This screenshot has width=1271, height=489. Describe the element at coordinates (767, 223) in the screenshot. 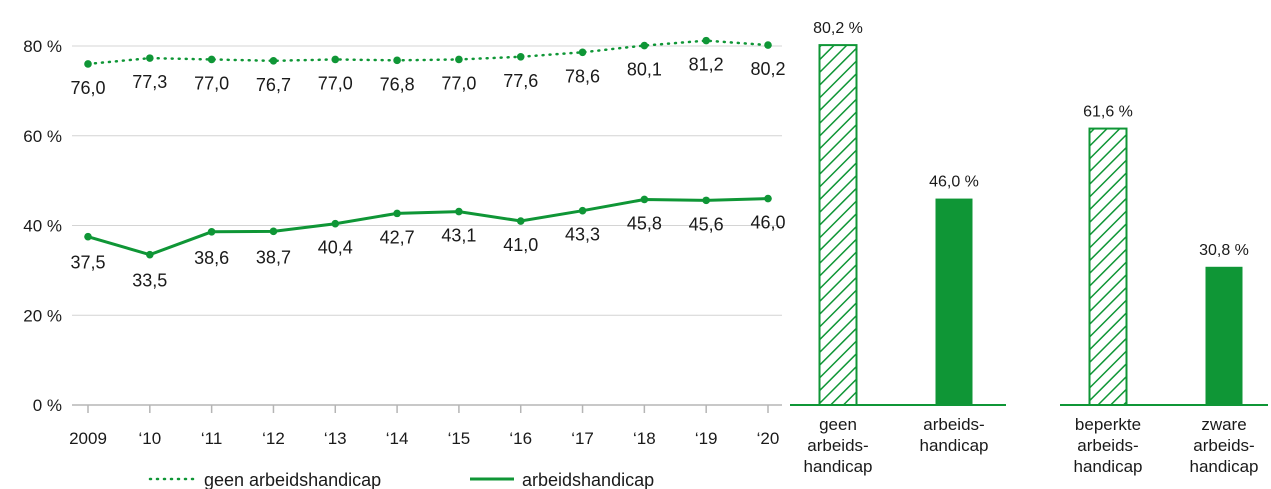

I see `data-label: 46,0` at that location.